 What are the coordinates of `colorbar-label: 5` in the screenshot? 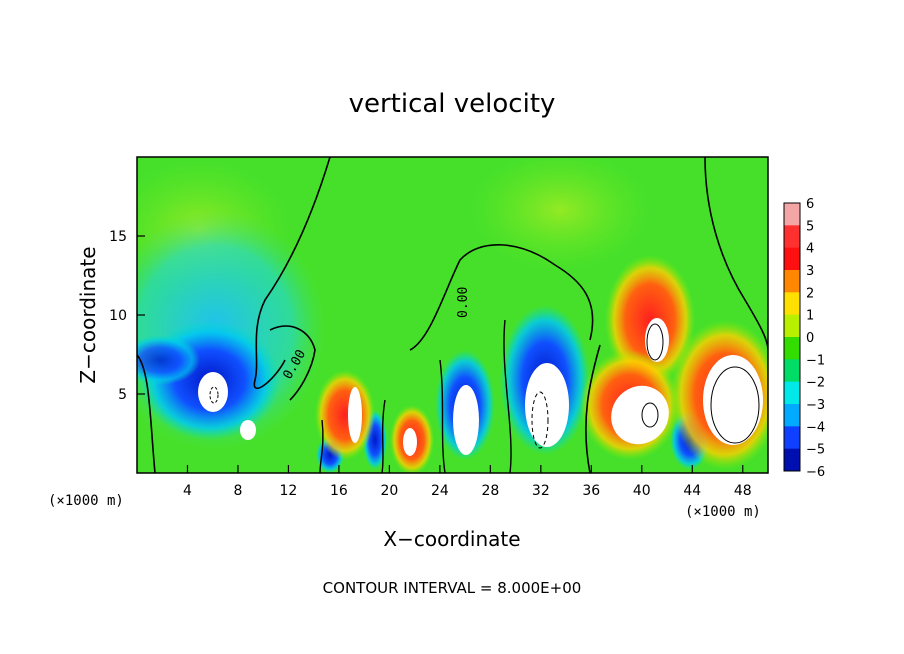 It's located at (810, 226).